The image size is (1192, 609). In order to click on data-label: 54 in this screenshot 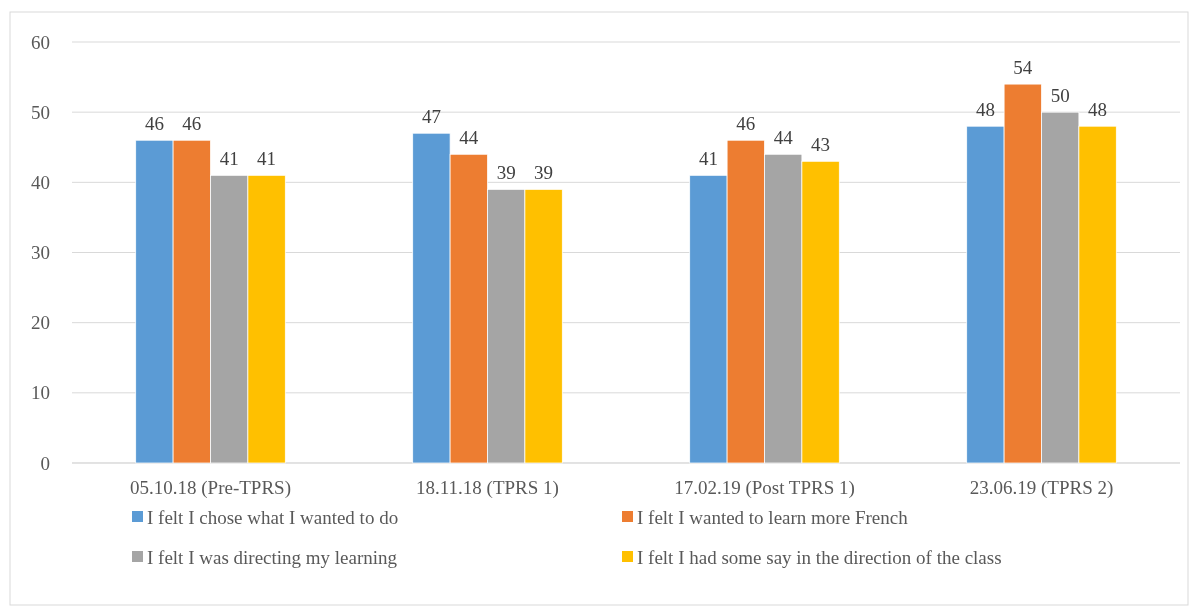, I will do `click(1023, 68)`.